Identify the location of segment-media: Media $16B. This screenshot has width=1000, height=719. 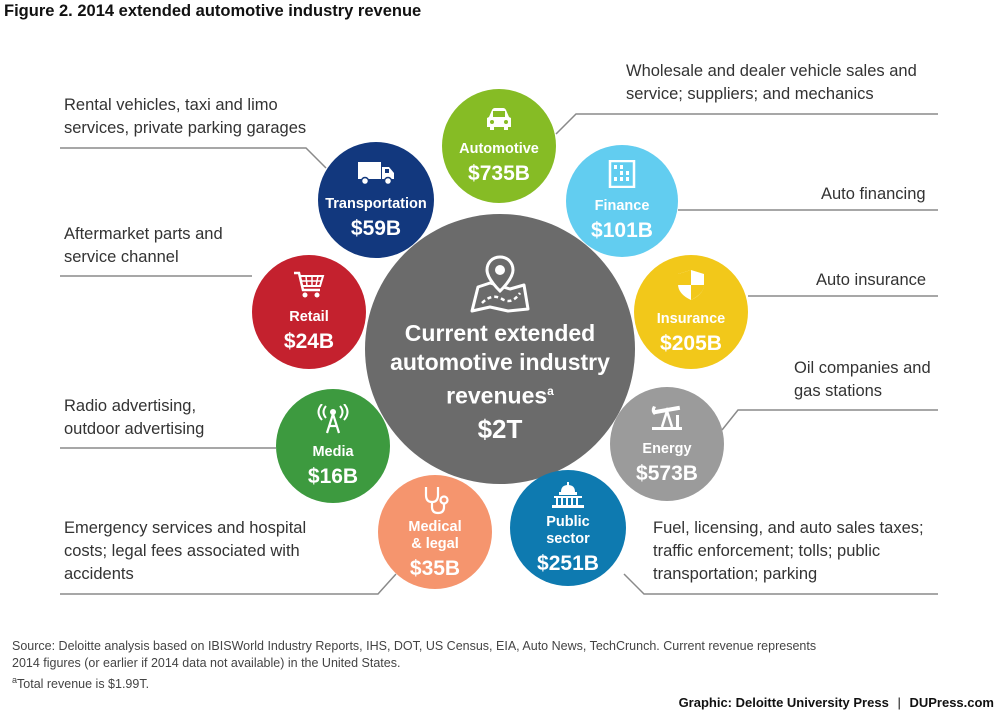
(333, 446).